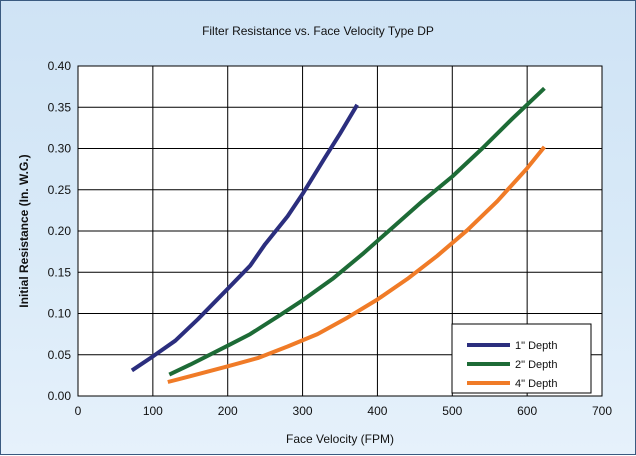  I want to click on y-tick-label: 0.05, so click(60, 355).